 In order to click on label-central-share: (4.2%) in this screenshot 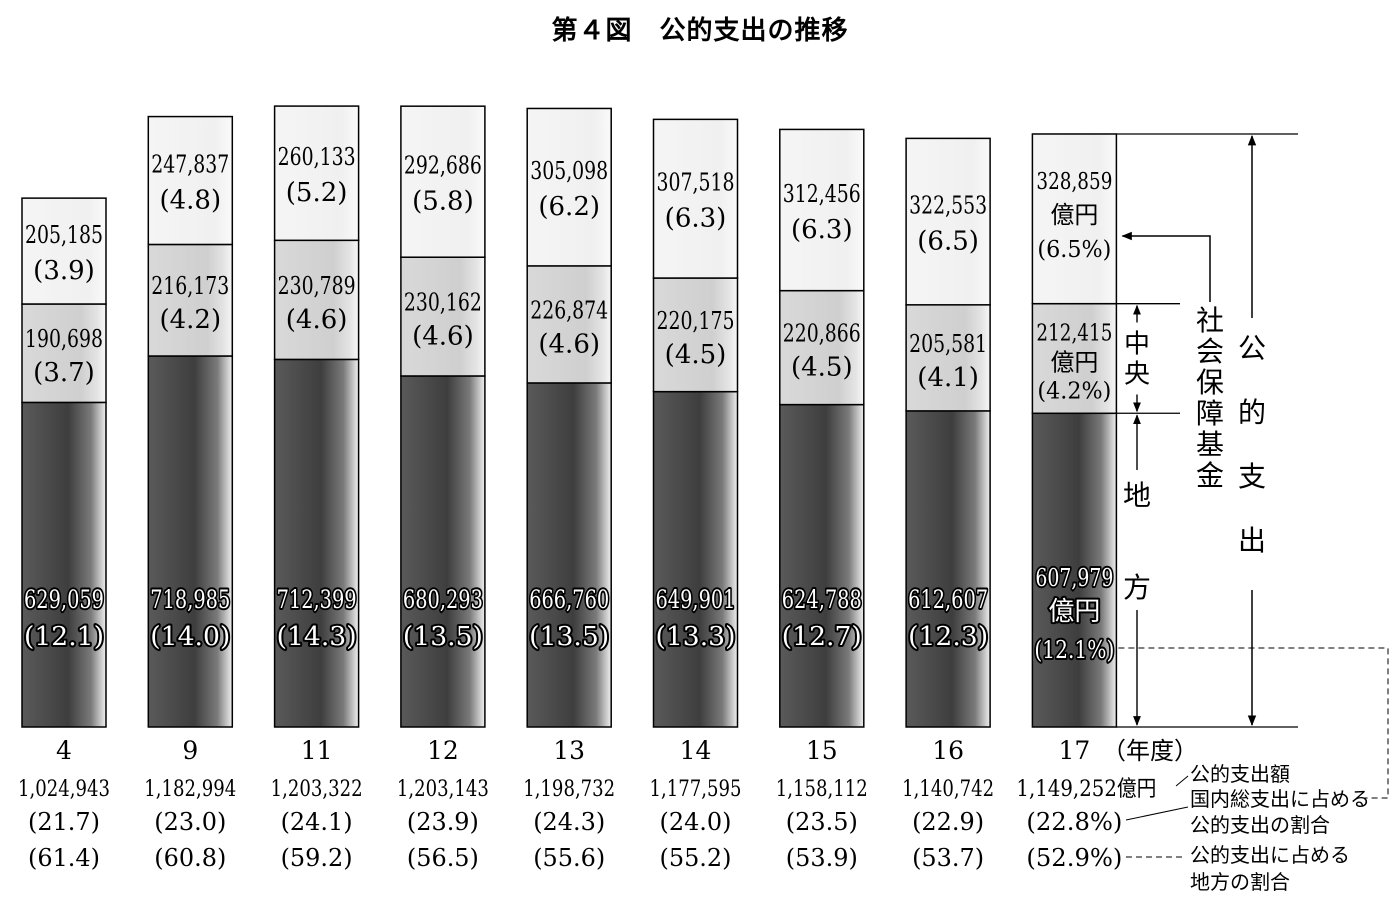, I will do `click(1074, 391)`.